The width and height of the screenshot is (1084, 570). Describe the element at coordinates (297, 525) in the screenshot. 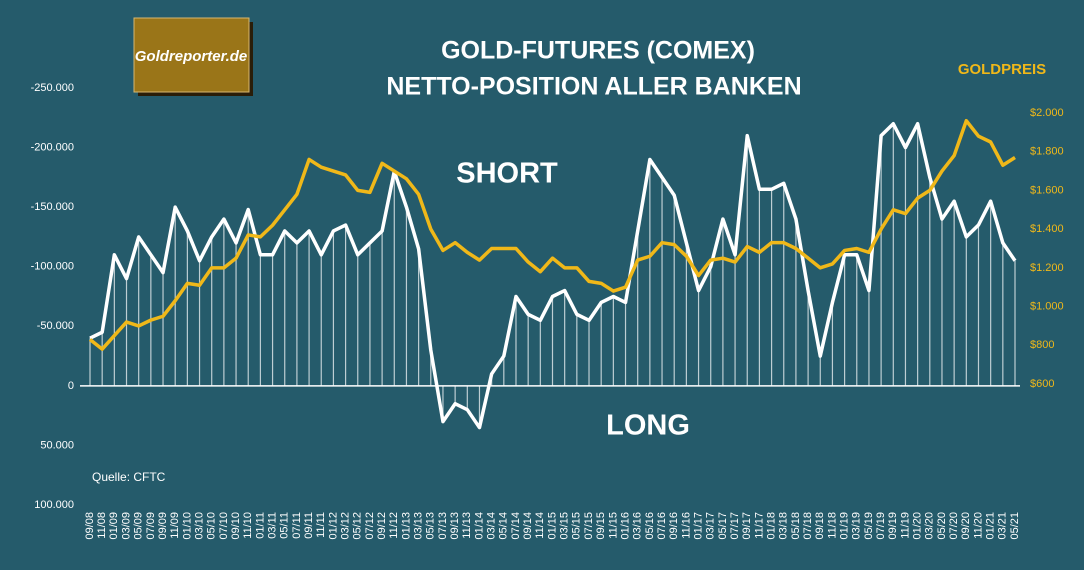

I see `x-tick-label: 07/11` at that location.